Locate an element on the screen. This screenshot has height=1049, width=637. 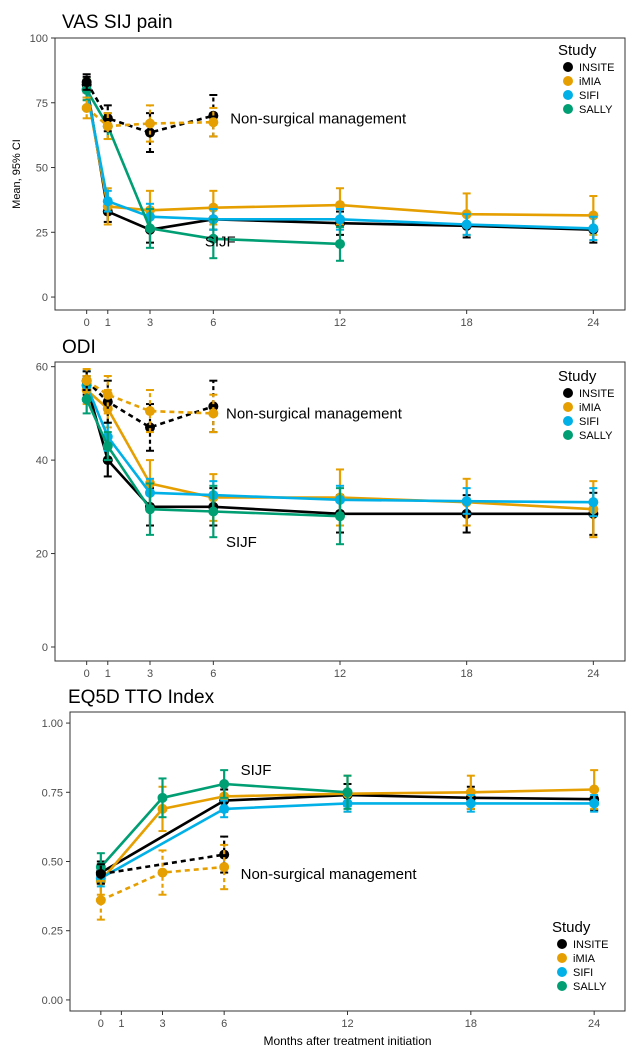
x-tick-label: 24 is located at coordinates (593, 674).